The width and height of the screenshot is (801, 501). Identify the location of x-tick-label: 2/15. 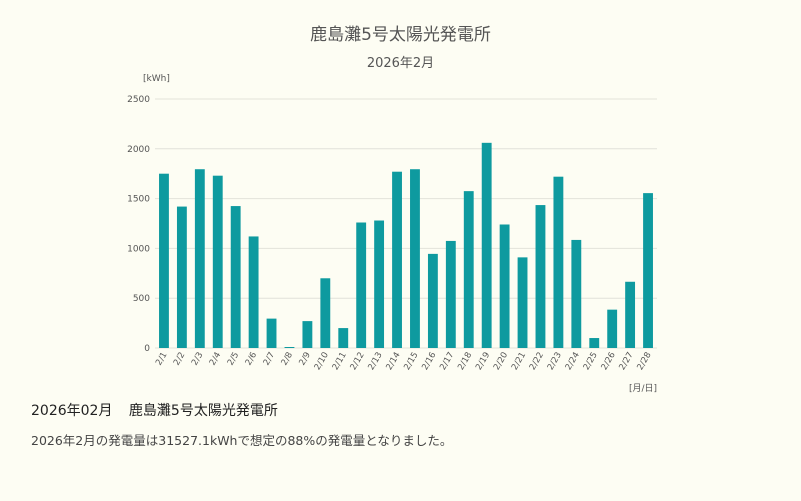
(411, 362).